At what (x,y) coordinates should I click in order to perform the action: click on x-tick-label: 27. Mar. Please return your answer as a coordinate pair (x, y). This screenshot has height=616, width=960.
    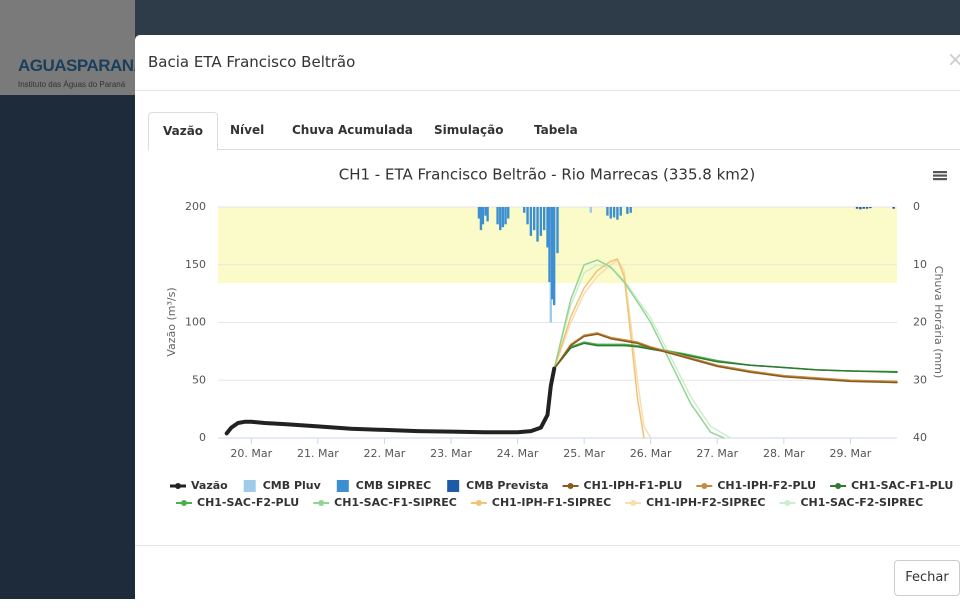
    Looking at the image, I should click on (717, 453).